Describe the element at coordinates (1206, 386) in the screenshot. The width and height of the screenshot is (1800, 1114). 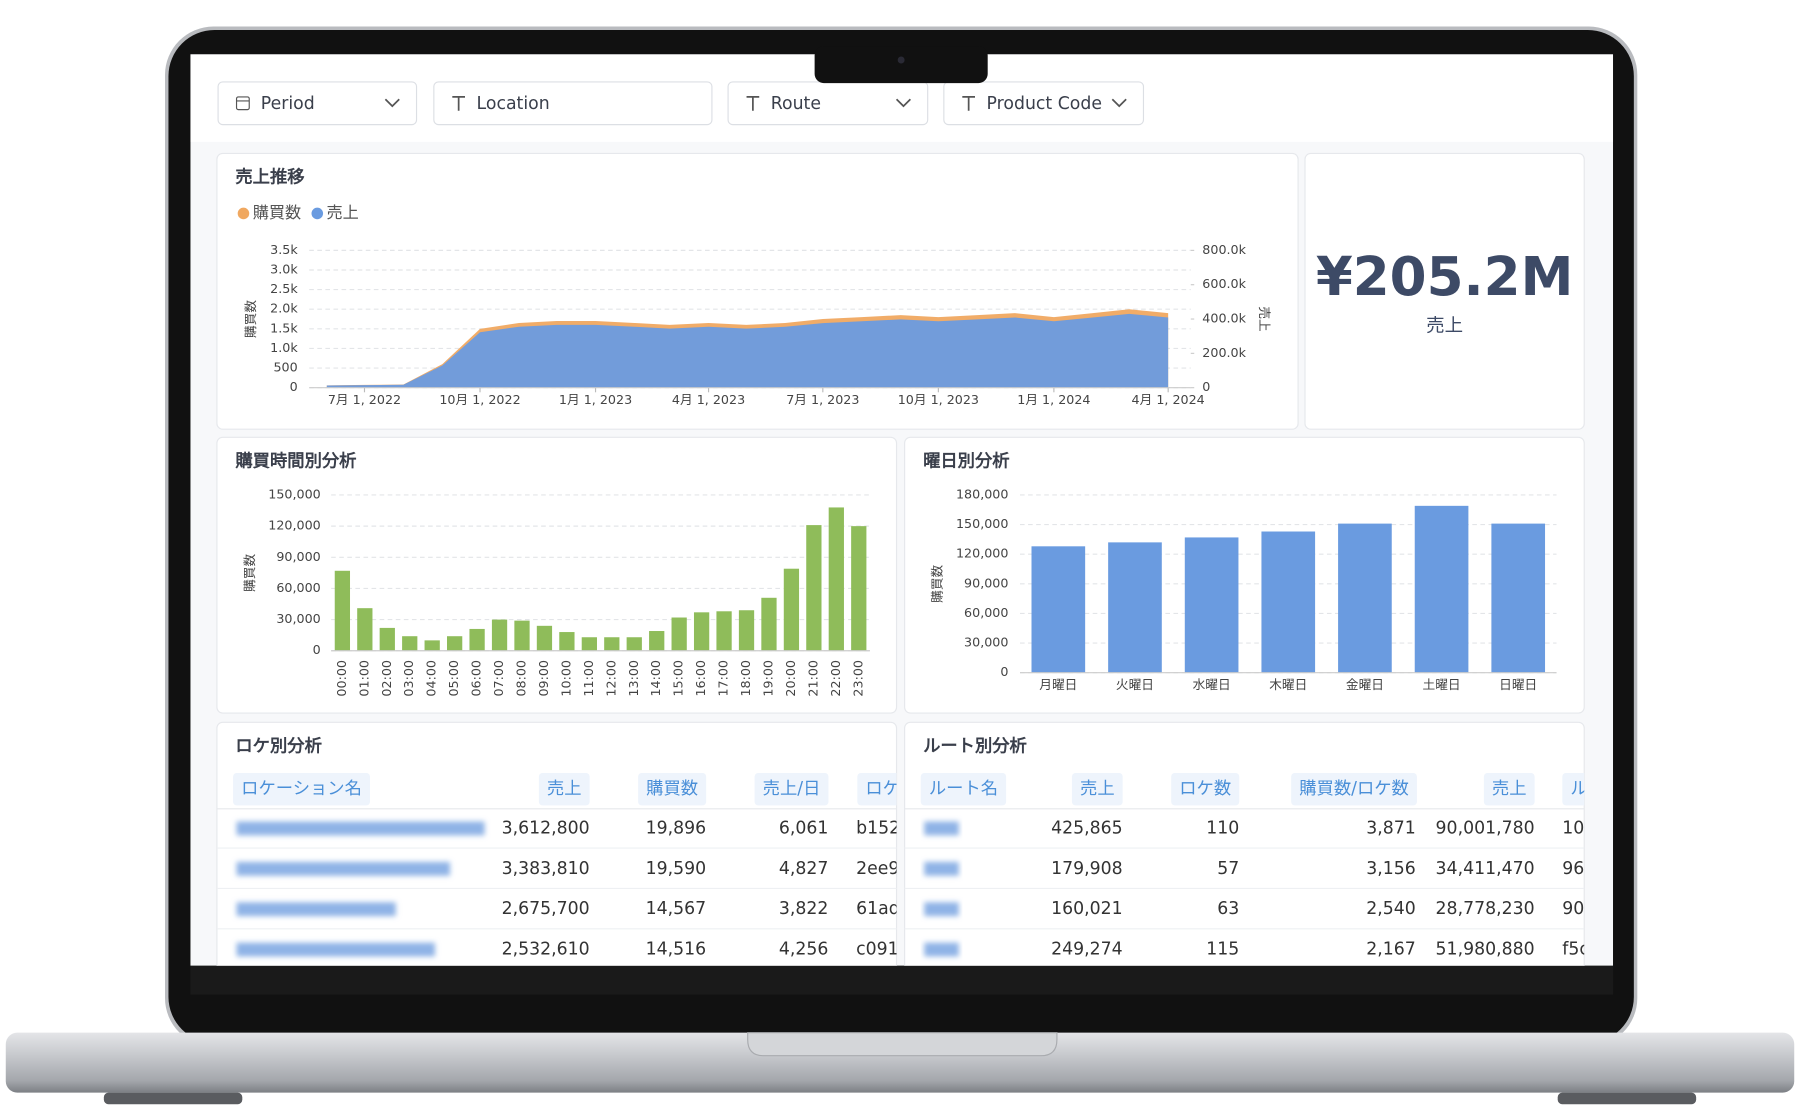
I see `y-tick-label: 0` at that location.